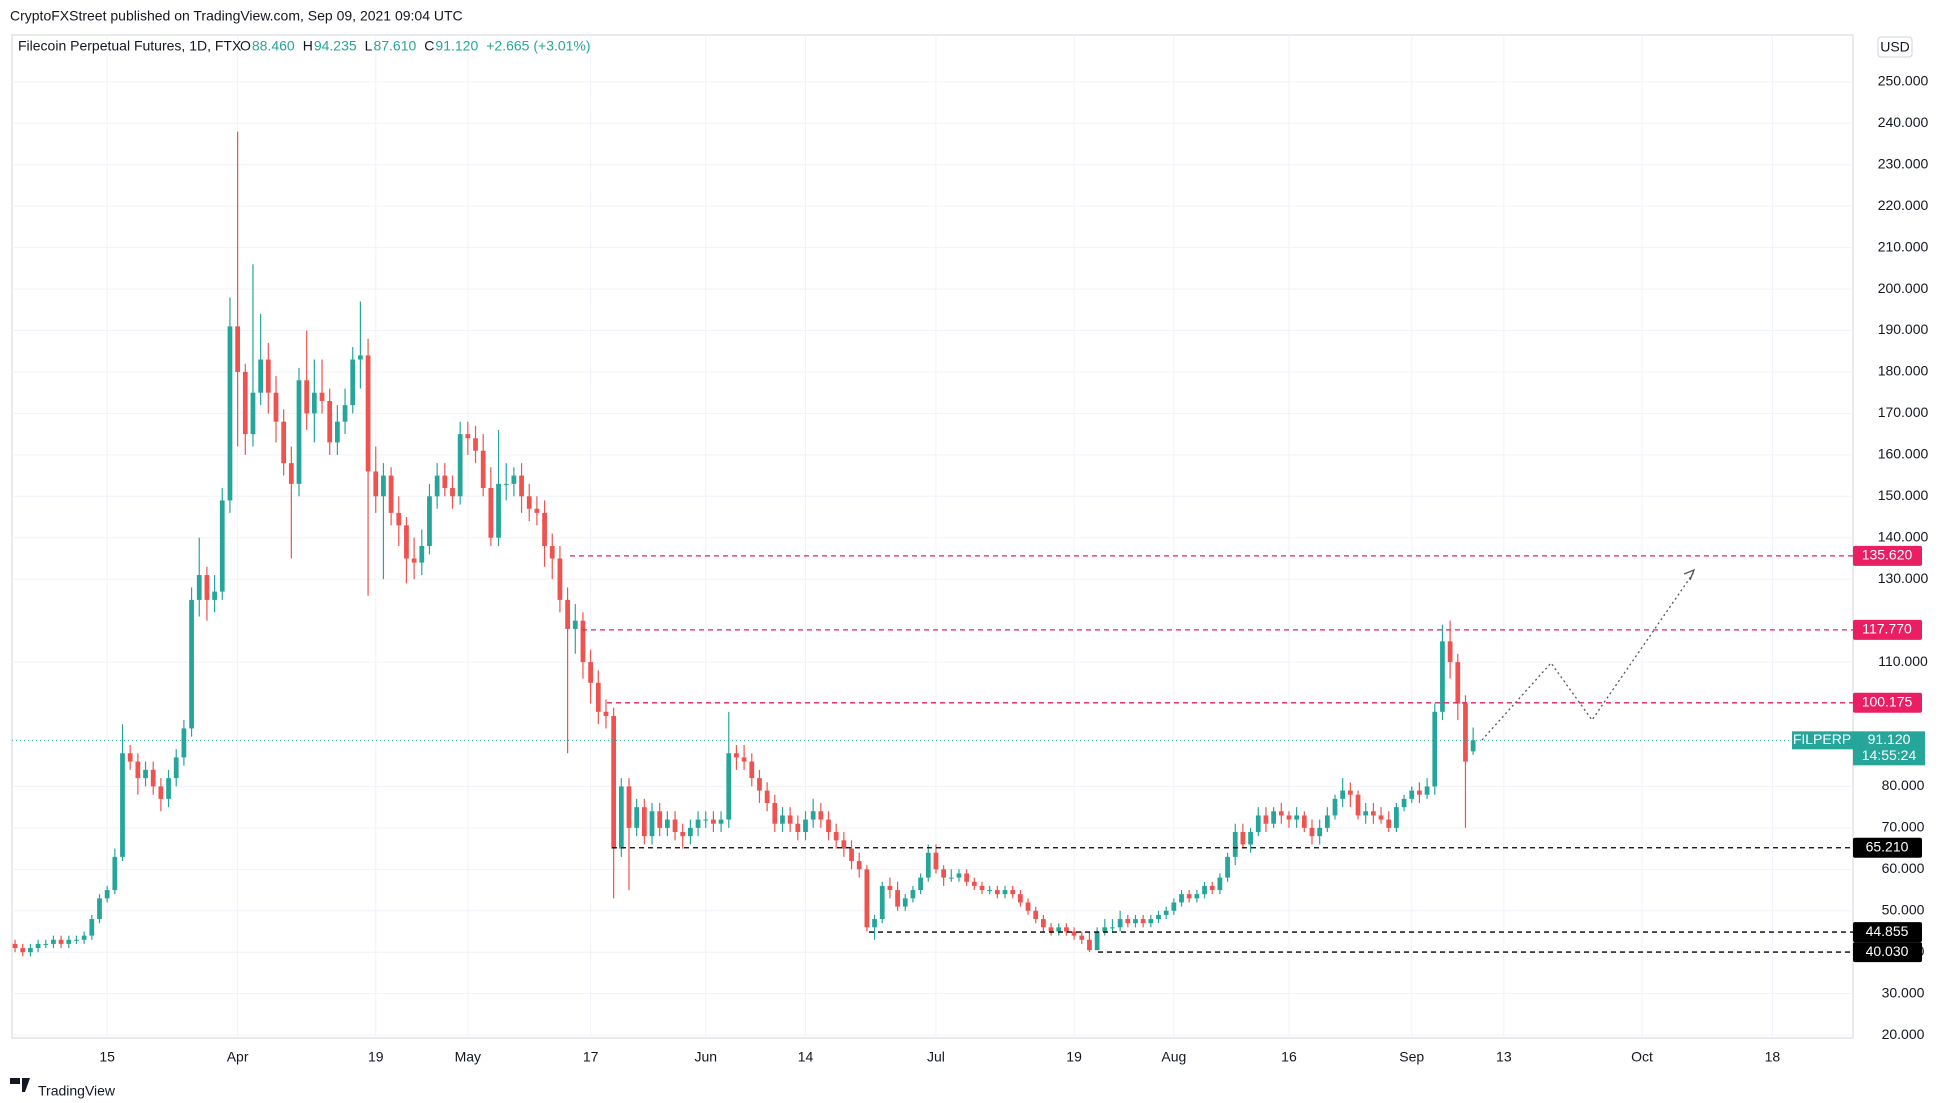 The image size is (1941, 1103). Describe the element at coordinates (1887, 931) in the screenshot. I see `level-label: 44.855` at that location.